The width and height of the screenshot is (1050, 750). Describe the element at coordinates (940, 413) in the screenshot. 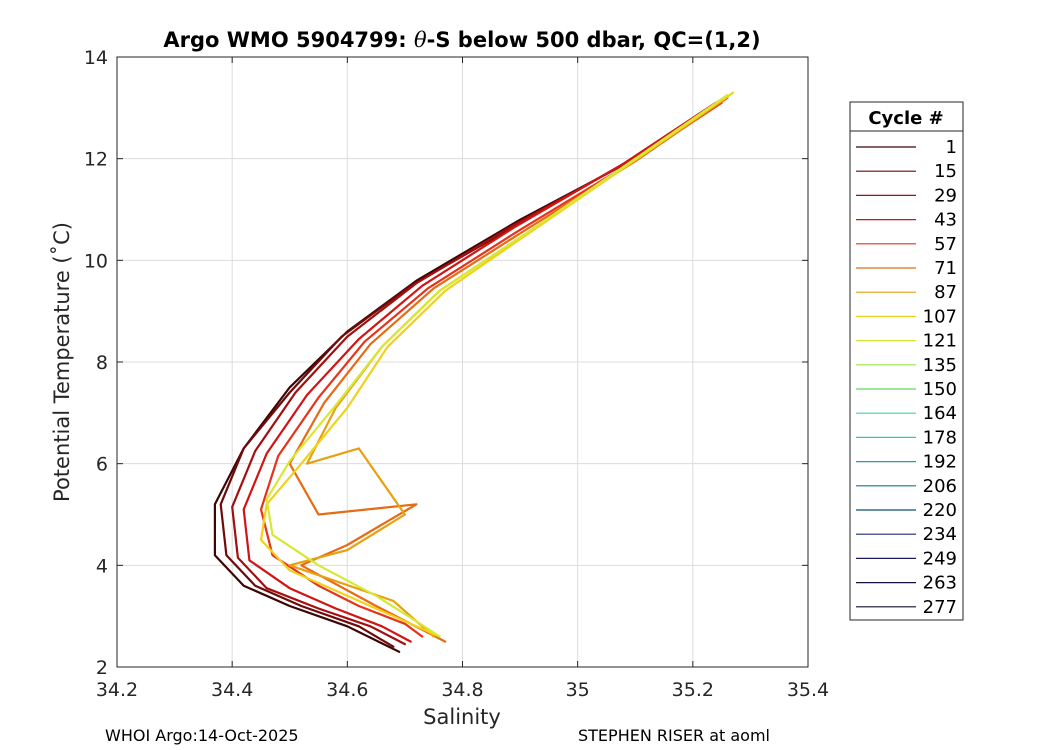

I see `legend-label-164: 164` at that location.